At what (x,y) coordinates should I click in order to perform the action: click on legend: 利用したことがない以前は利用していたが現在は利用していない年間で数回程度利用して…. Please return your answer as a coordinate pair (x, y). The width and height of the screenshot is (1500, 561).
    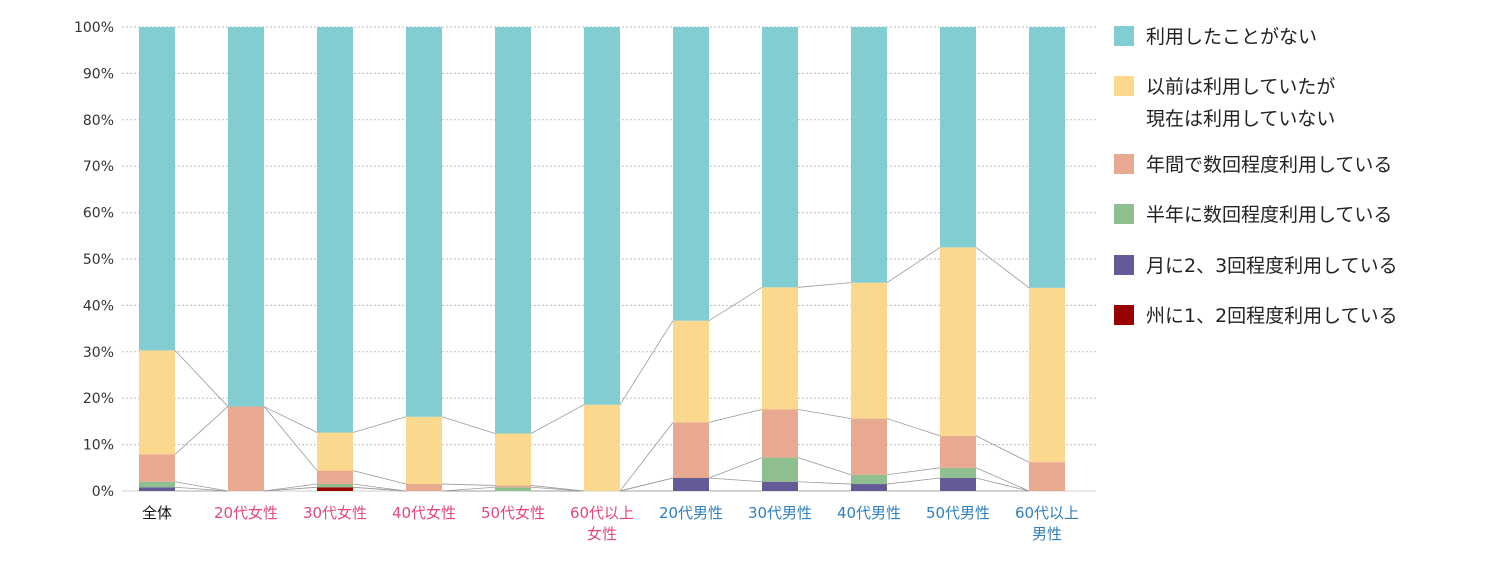
    Looking at the image, I should click on (1256, 176).